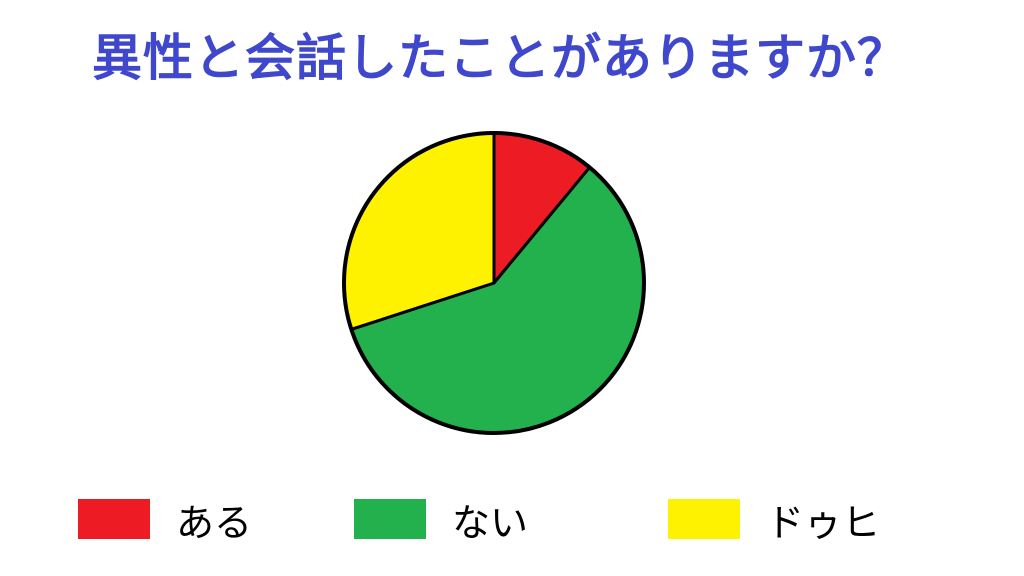 This screenshot has width=1024, height=576. I want to click on legend-label-duhi: ドゥヒ, so click(823, 522).